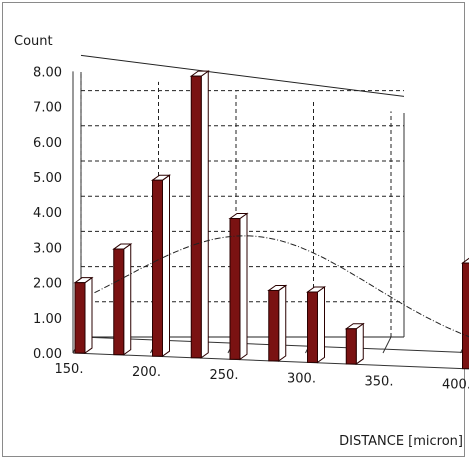 This screenshot has width=469, height=461. I want to click on y-tick-label: 5.00, so click(47, 178).